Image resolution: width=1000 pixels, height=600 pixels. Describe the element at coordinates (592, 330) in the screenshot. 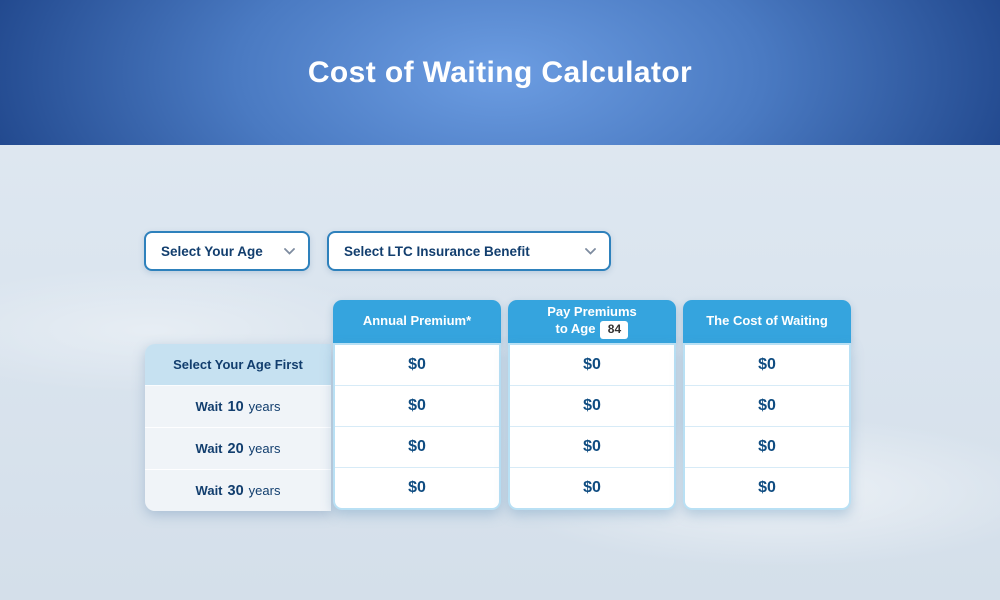

I see `pay-premiums-line2: to Age 84` at that location.